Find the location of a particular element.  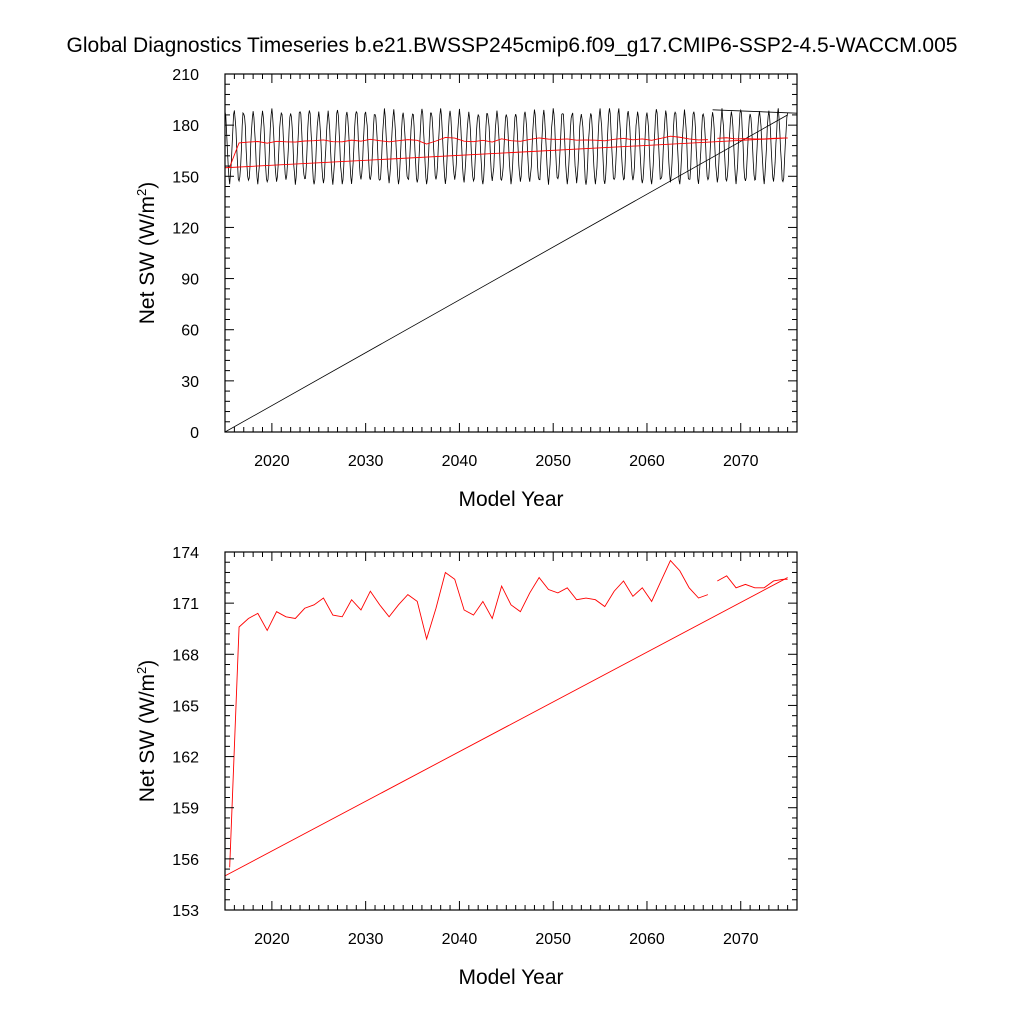

y-tick-label: 168 is located at coordinates (185, 655).